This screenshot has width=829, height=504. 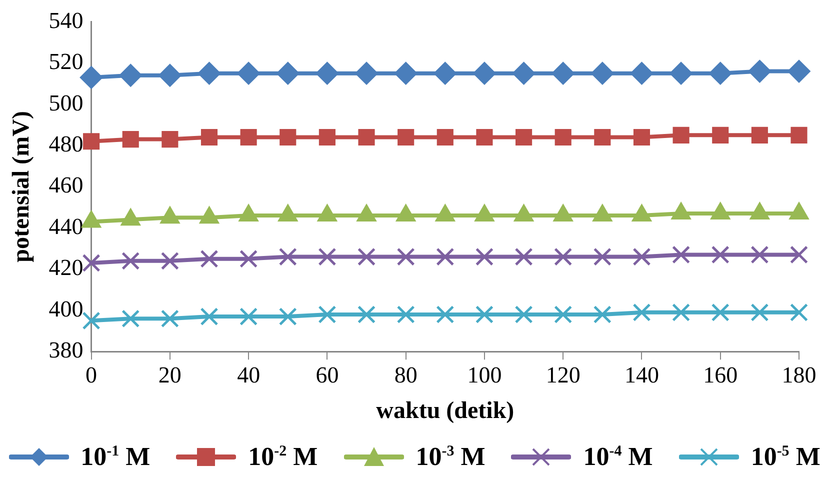 I want to click on x-tick-label: 60, so click(x=327, y=375).